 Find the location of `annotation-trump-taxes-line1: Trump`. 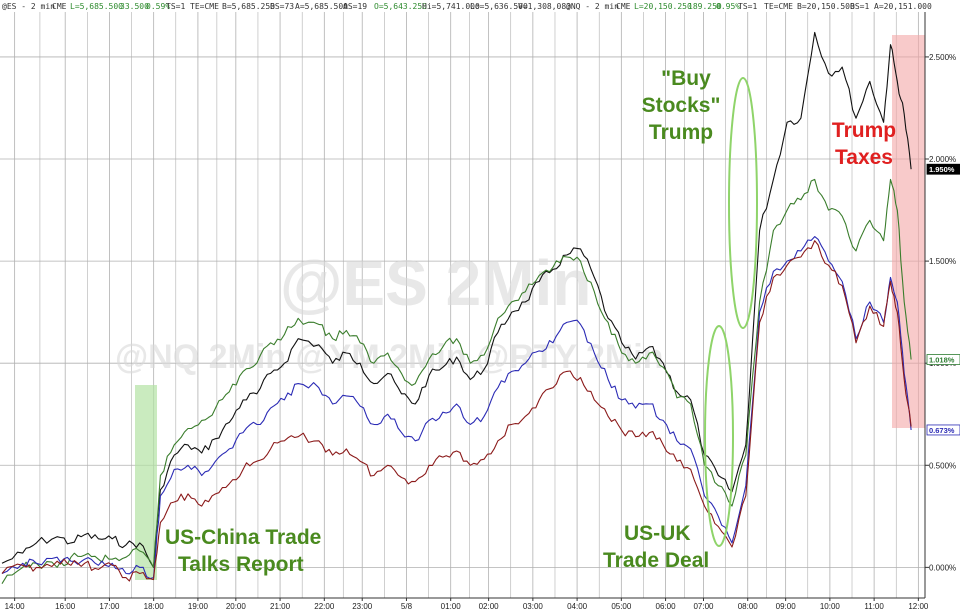

annotation-trump-taxes-line1: Trump is located at coordinates (864, 130).